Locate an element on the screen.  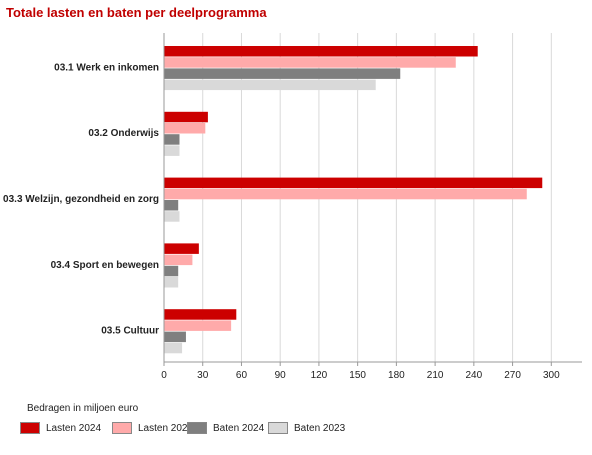
legend-label: Lasten 2023 is located at coordinates (166, 428).